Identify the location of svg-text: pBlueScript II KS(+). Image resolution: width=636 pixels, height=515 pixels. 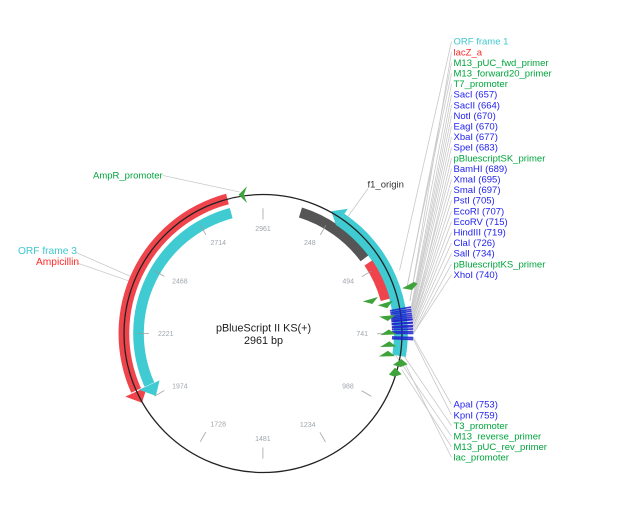
(263, 328).